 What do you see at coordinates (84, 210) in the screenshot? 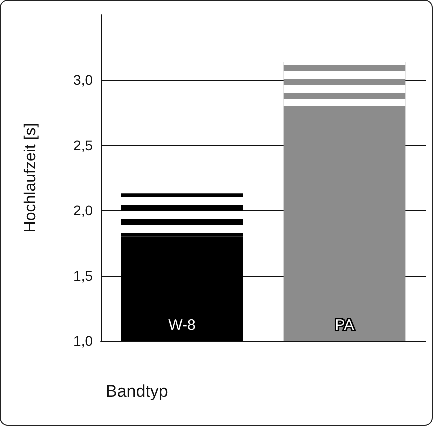
I see `y-tick-label: 2,0` at bounding box center [84, 210].